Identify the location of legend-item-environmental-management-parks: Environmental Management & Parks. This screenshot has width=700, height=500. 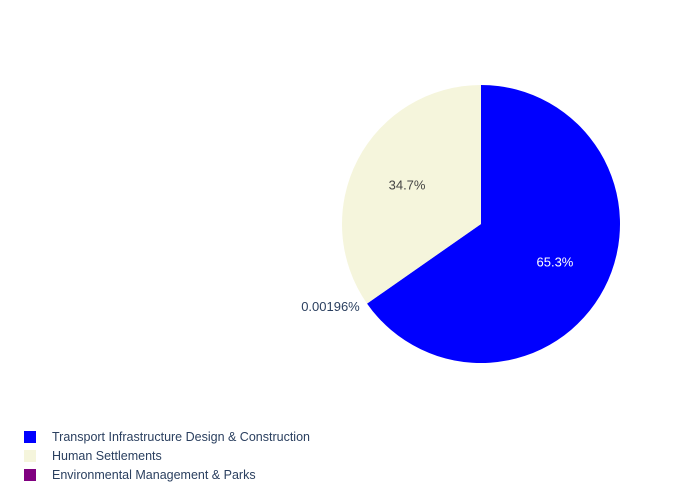
(167, 474).